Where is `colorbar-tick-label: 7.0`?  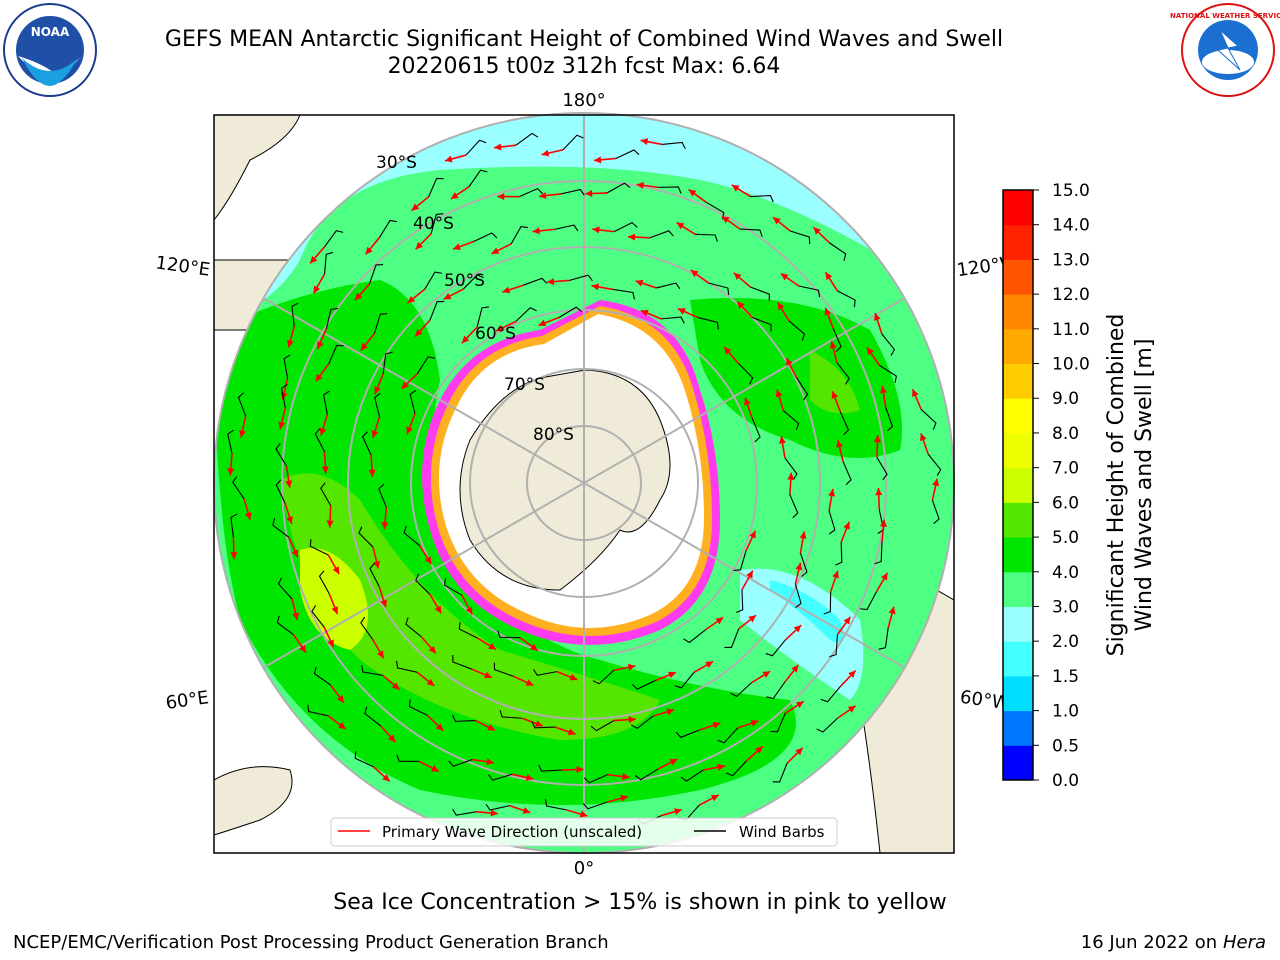 colorbar-tick-label: 7.0 is located at coordinates (1065, 469).